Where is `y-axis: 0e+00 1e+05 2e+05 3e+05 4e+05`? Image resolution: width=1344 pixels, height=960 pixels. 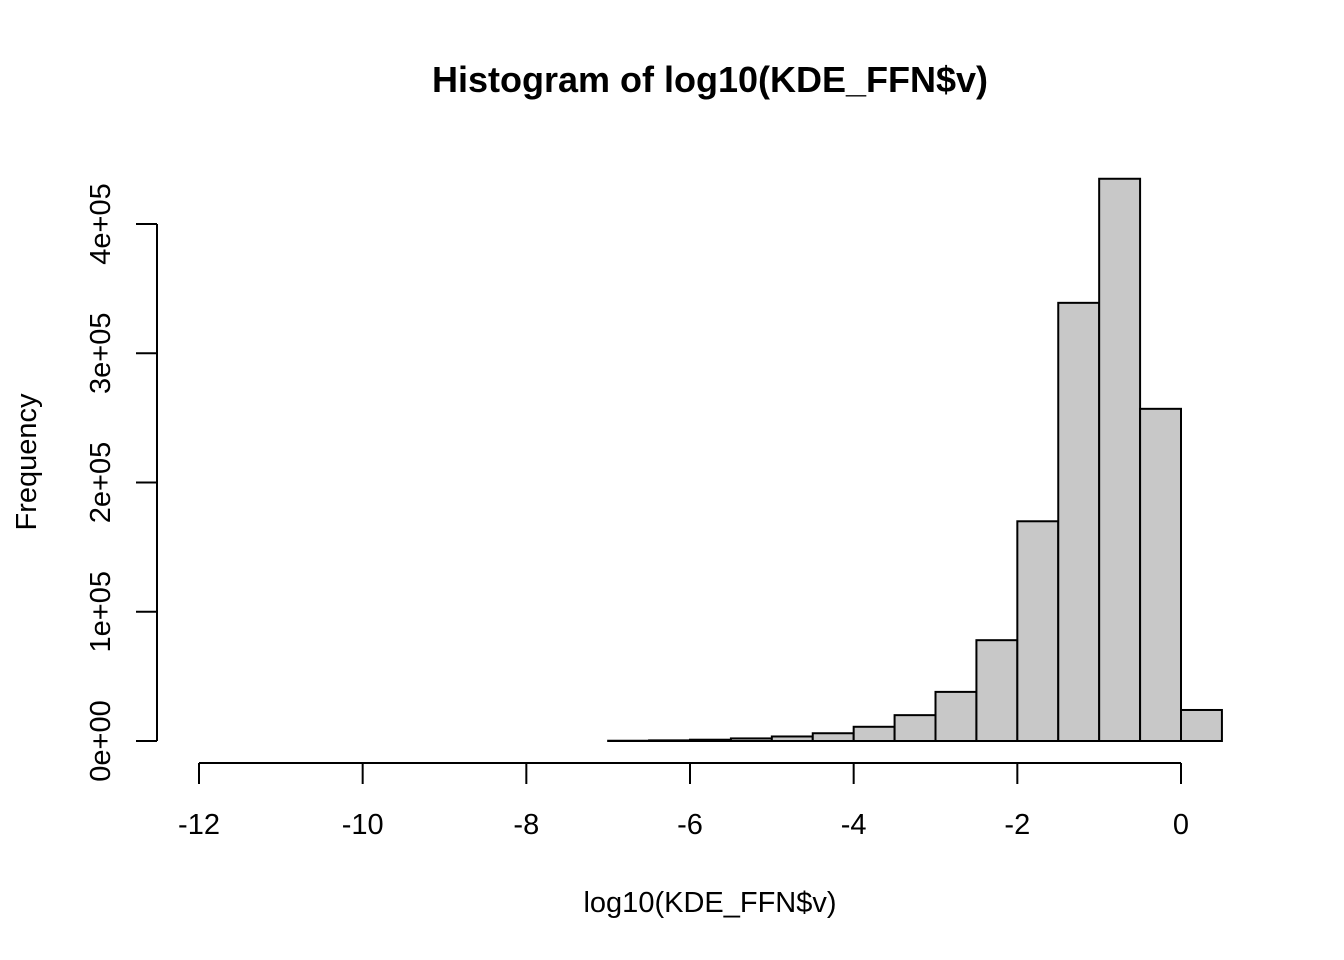 y-axis: 0e+00 1e+05 2e+05 3e+05 4e+05 is located at coordinates (121, 482).